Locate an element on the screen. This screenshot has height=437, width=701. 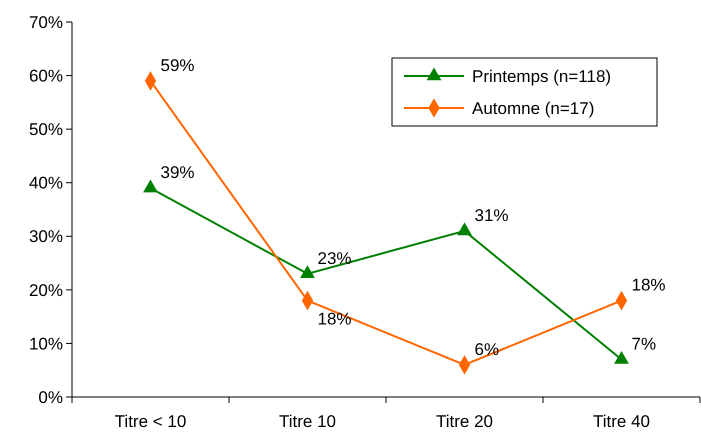
x-tick-label: Titre < 10 is located at coordinates (150, 421).